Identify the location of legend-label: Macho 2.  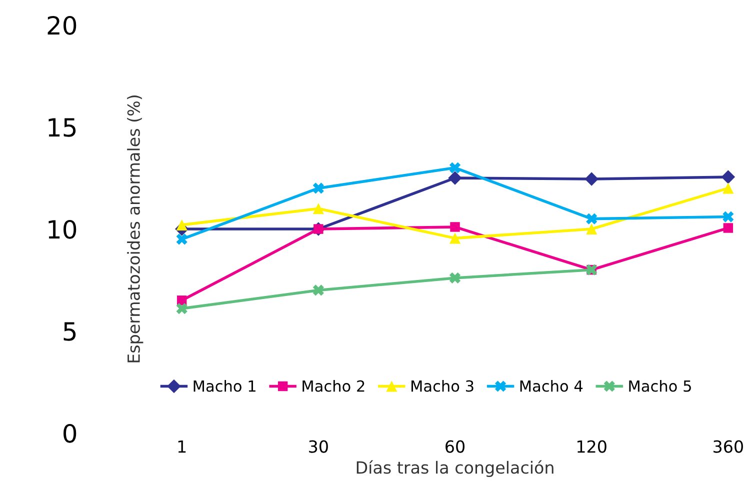
(333, 386).